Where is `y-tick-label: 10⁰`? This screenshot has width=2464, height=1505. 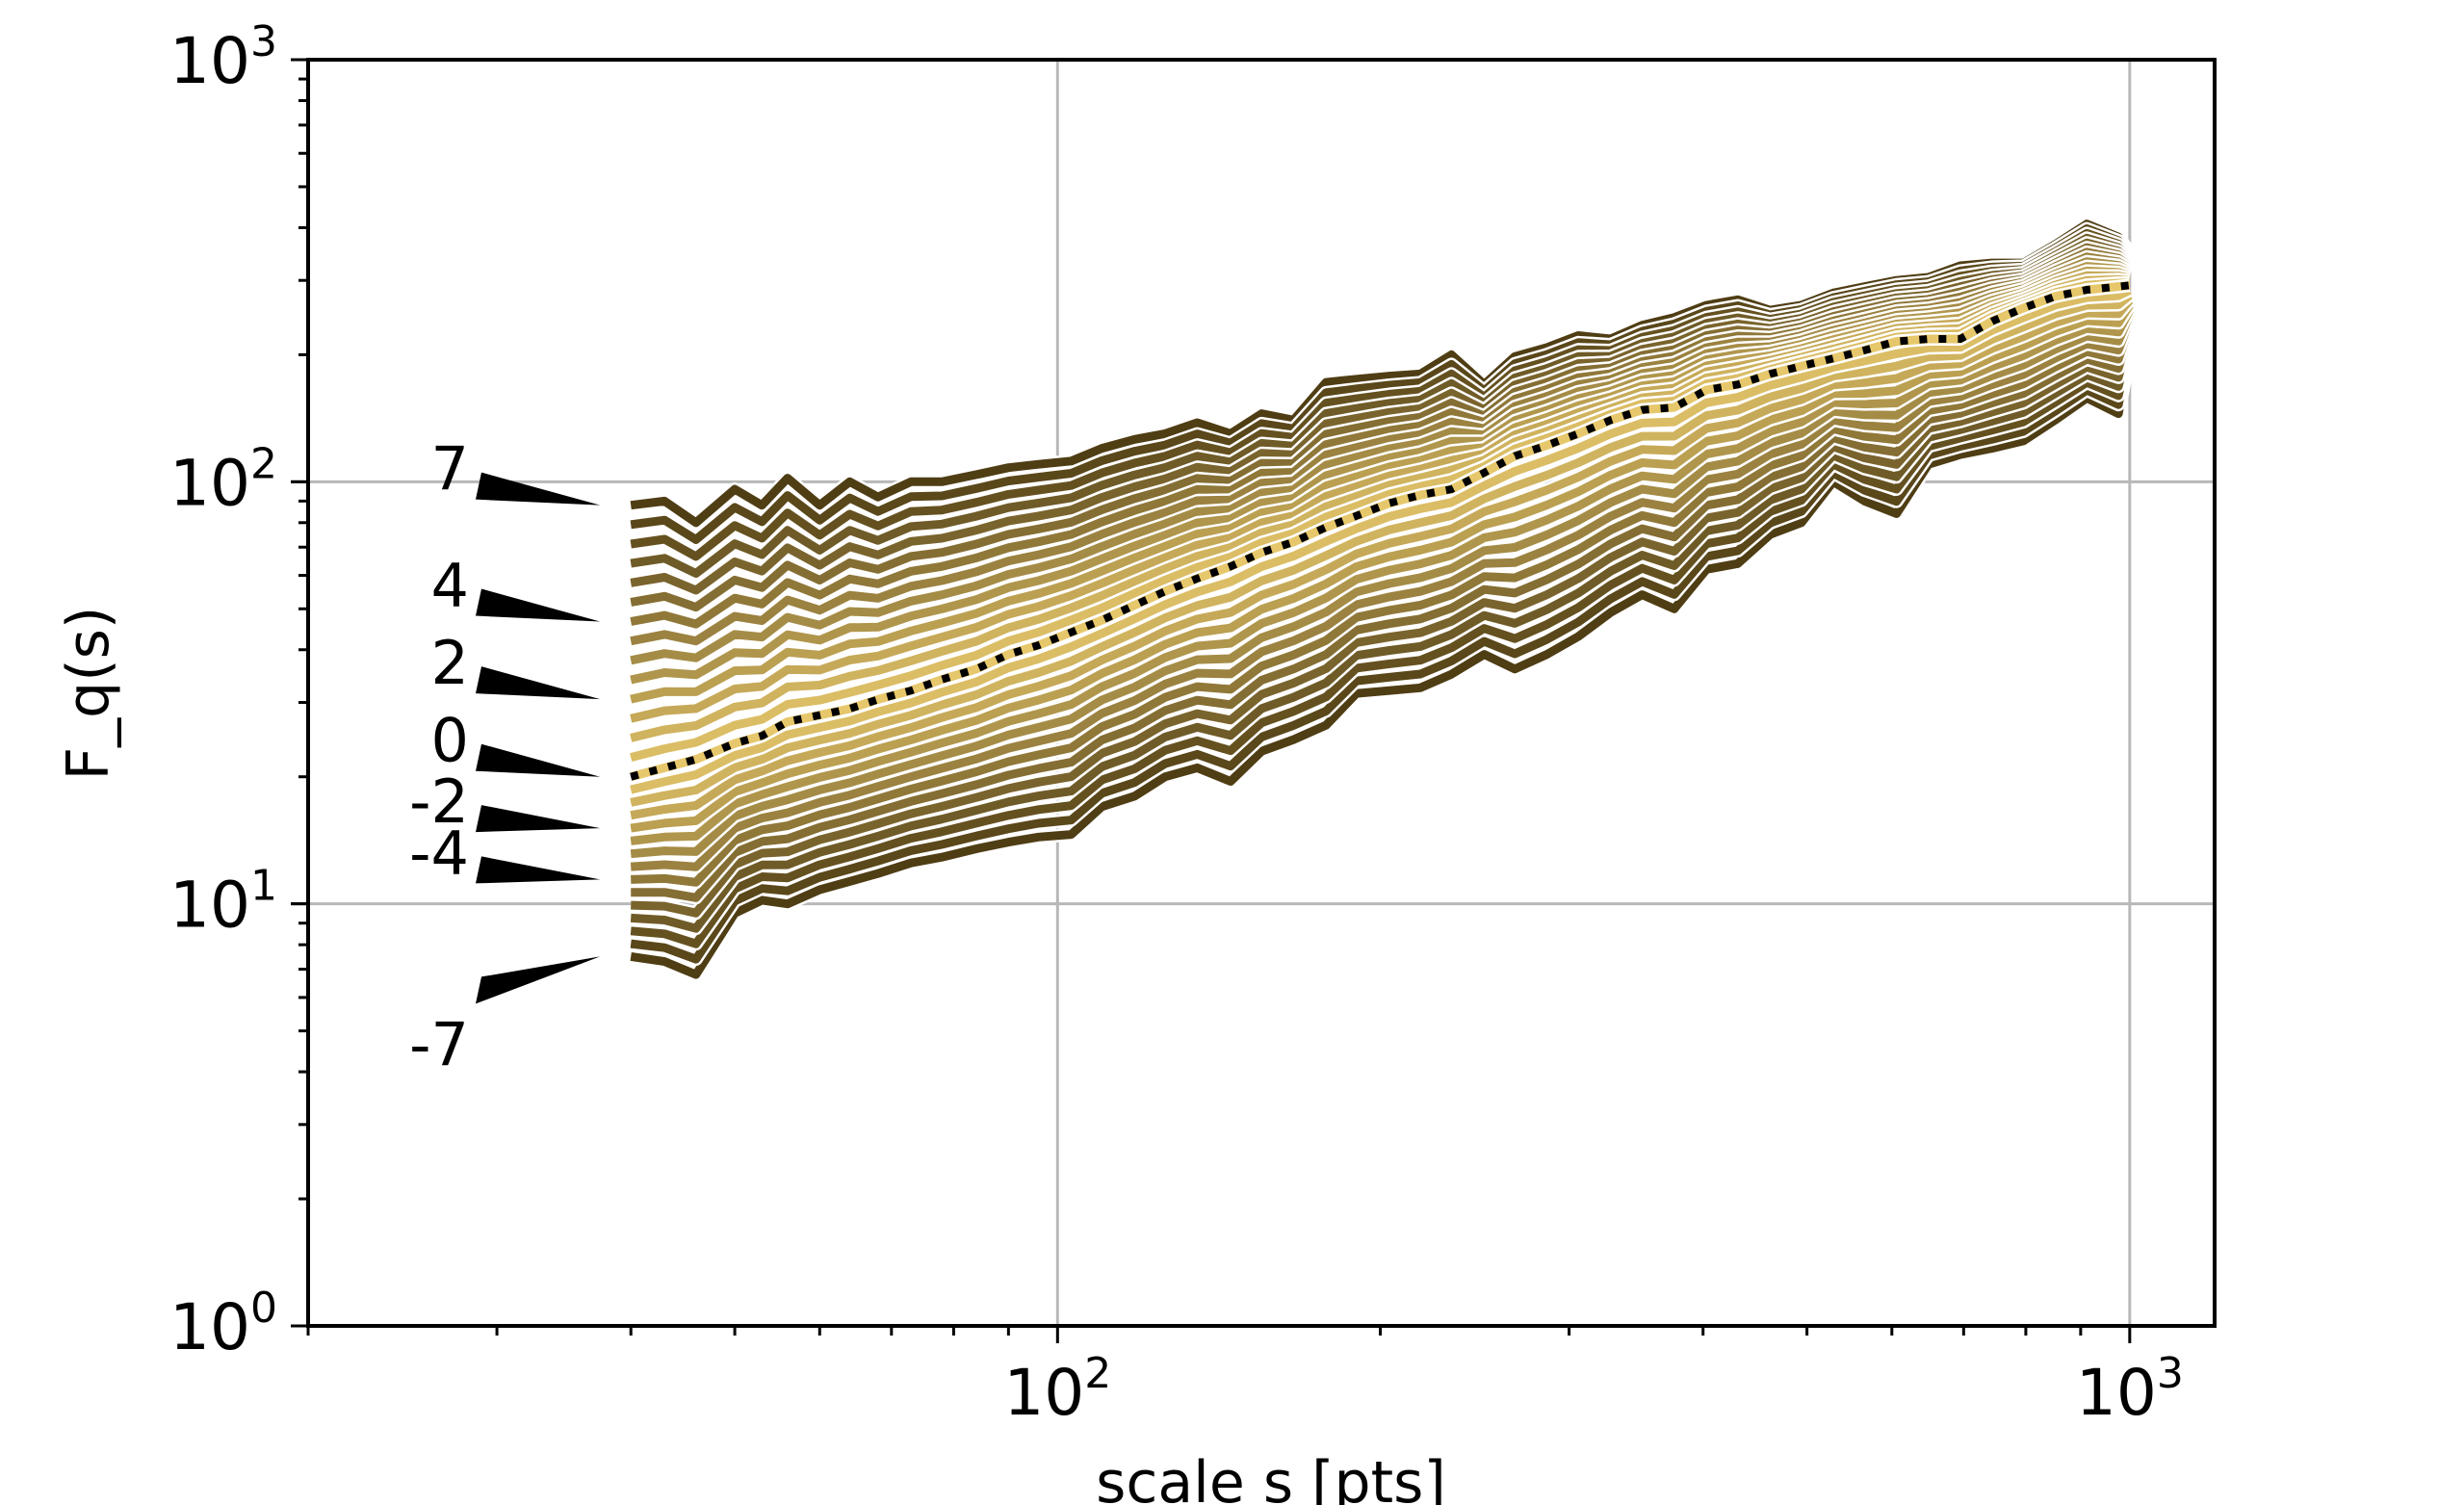
y-tick-label: 10⁰ is located at coordinates (223, 1324).